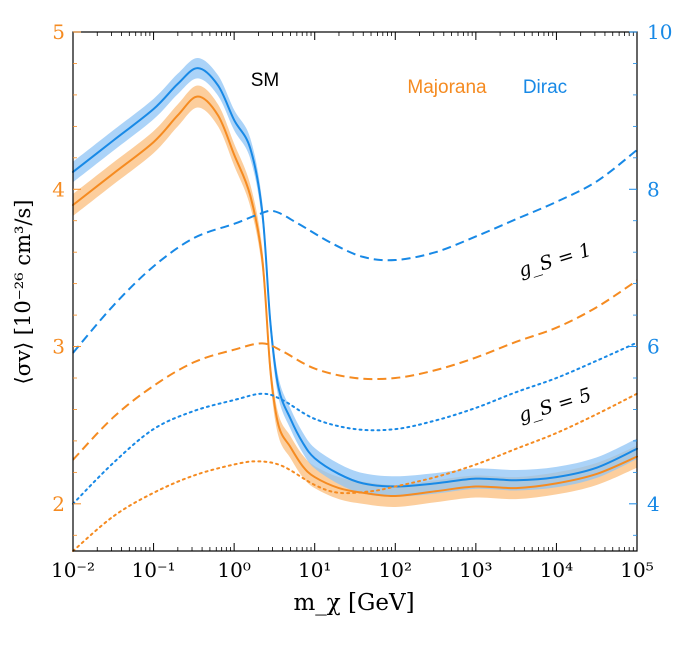  Describe the element at coordinates (58, 504) in the screenshot. I see `y-left-tick-label: 2` at that location.